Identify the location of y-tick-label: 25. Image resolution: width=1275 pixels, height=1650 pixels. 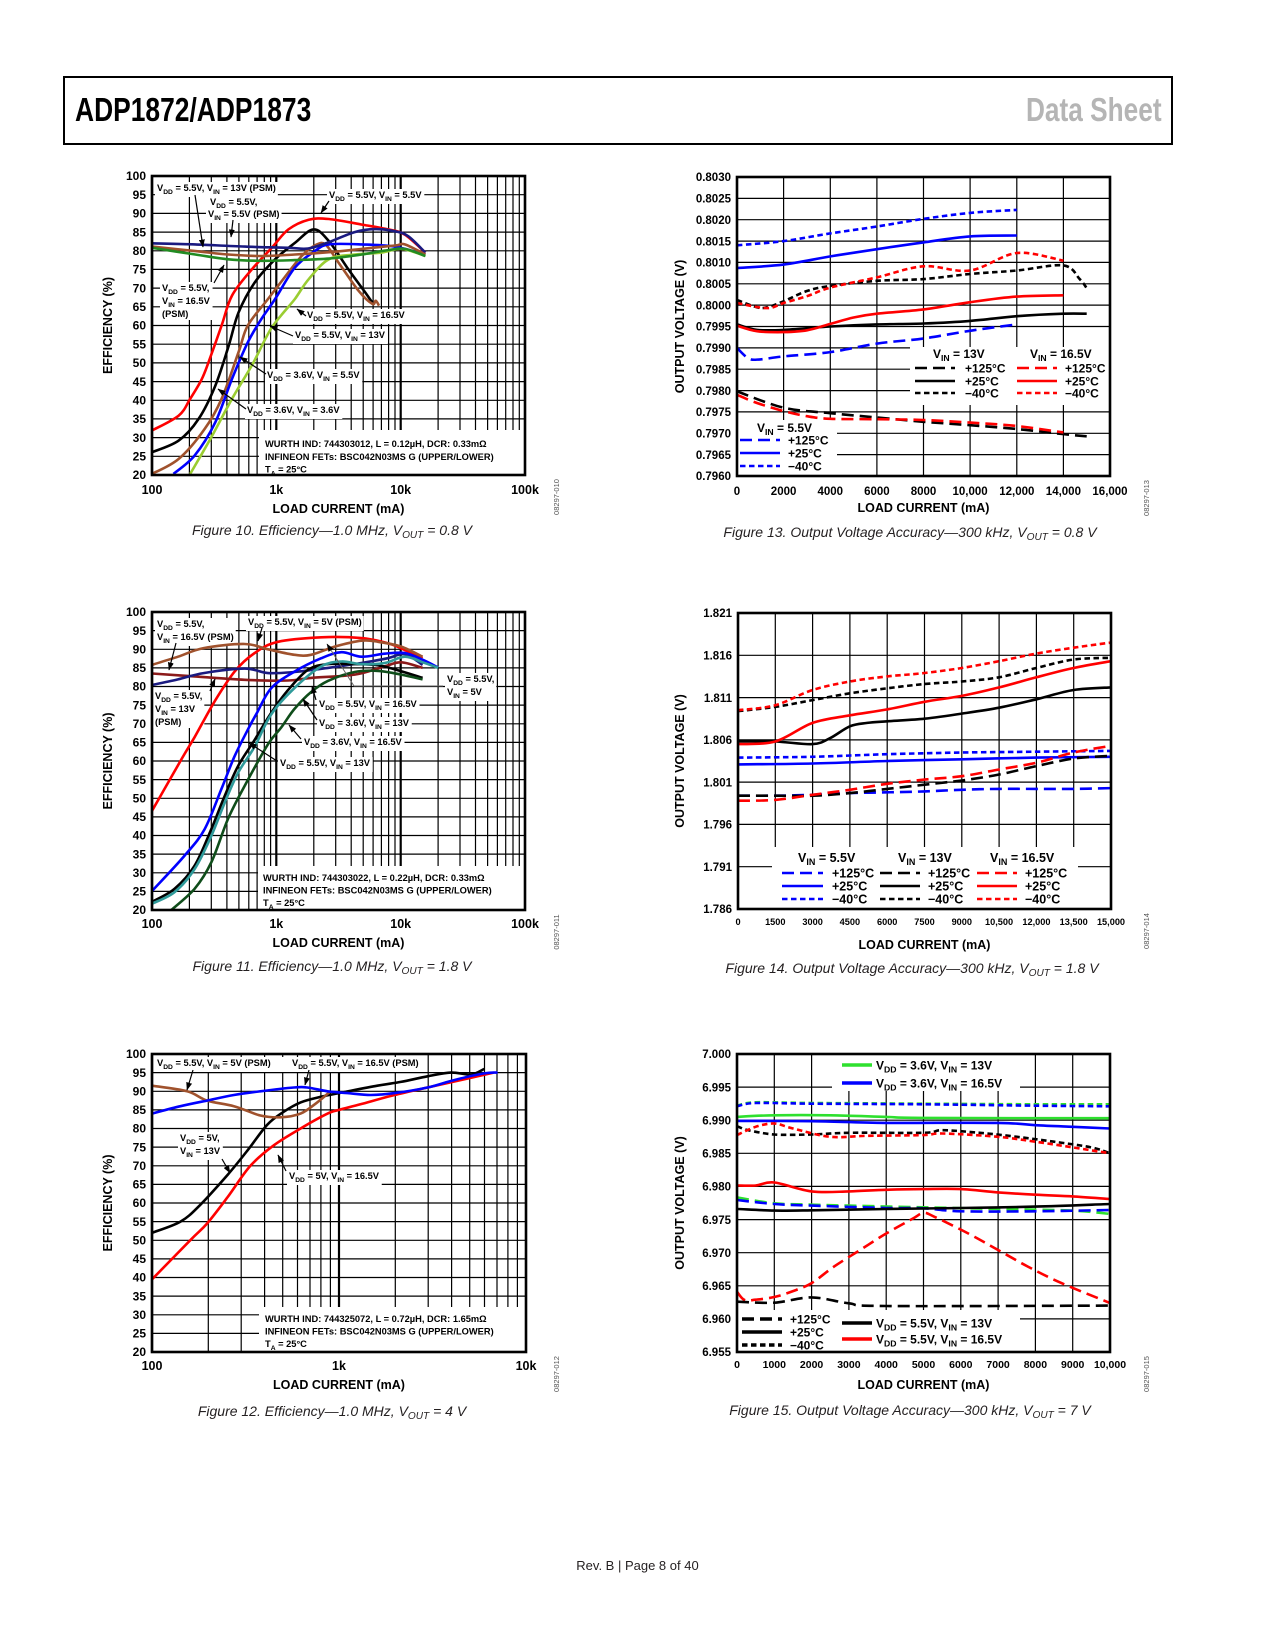
(140, 457).